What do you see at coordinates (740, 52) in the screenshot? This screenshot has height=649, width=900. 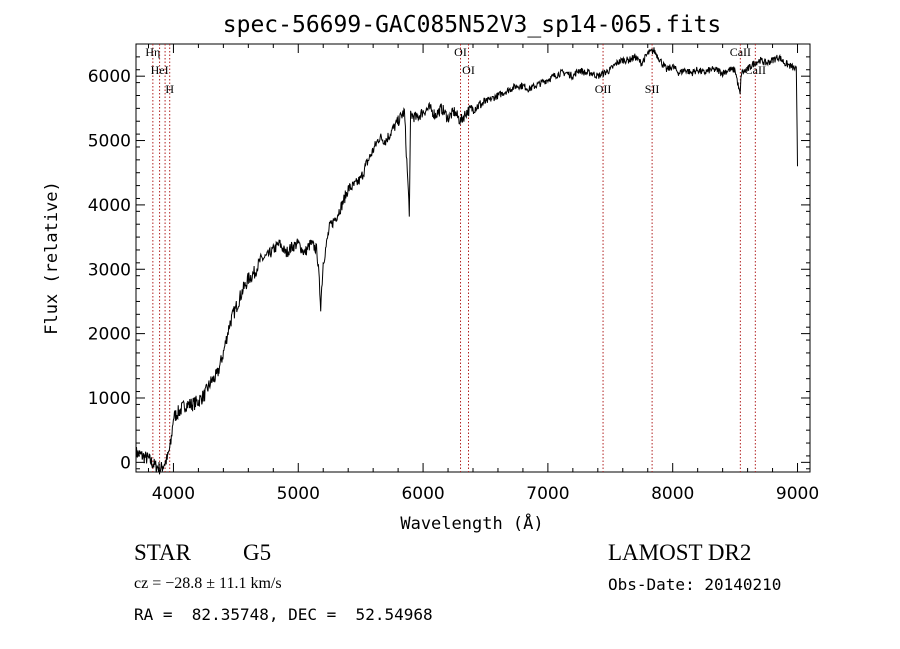 I see `spectral-line-label: CaII` at bounding box center [740, 52].